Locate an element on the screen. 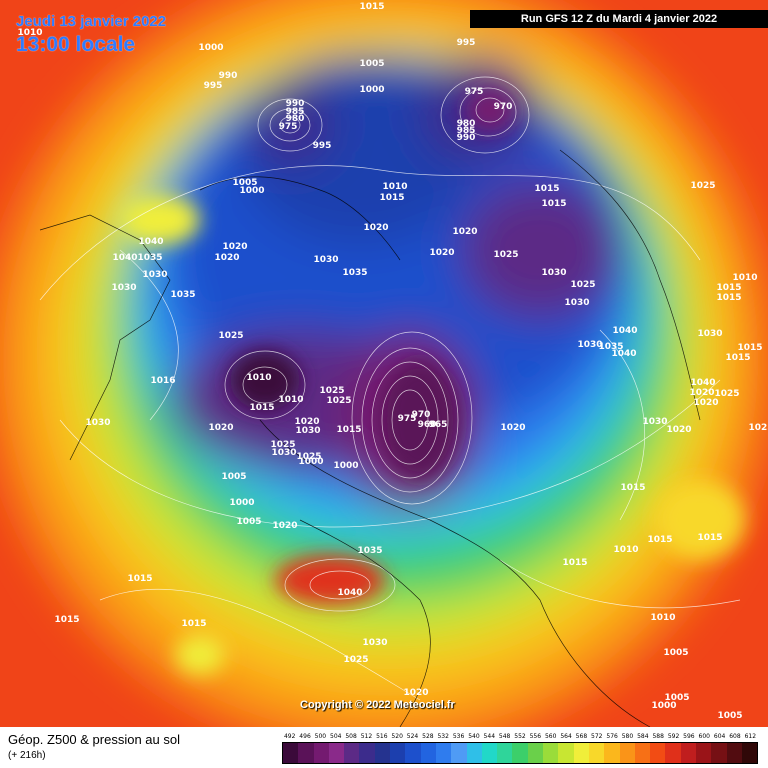  legend-value: 504 is located at coordinates (336, 736).